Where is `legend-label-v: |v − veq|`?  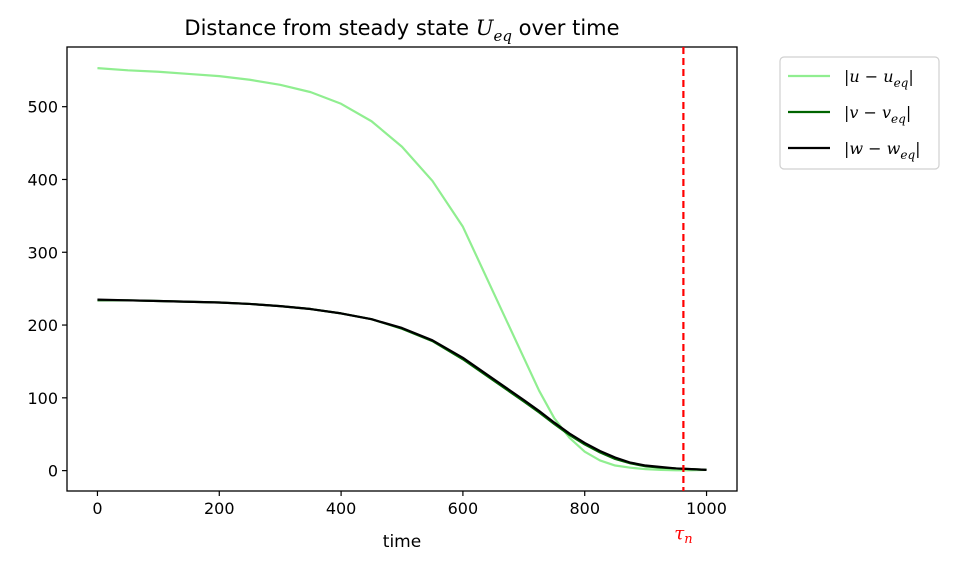
legend-label-v: |v − veq| is located at coordinates (877, 114).